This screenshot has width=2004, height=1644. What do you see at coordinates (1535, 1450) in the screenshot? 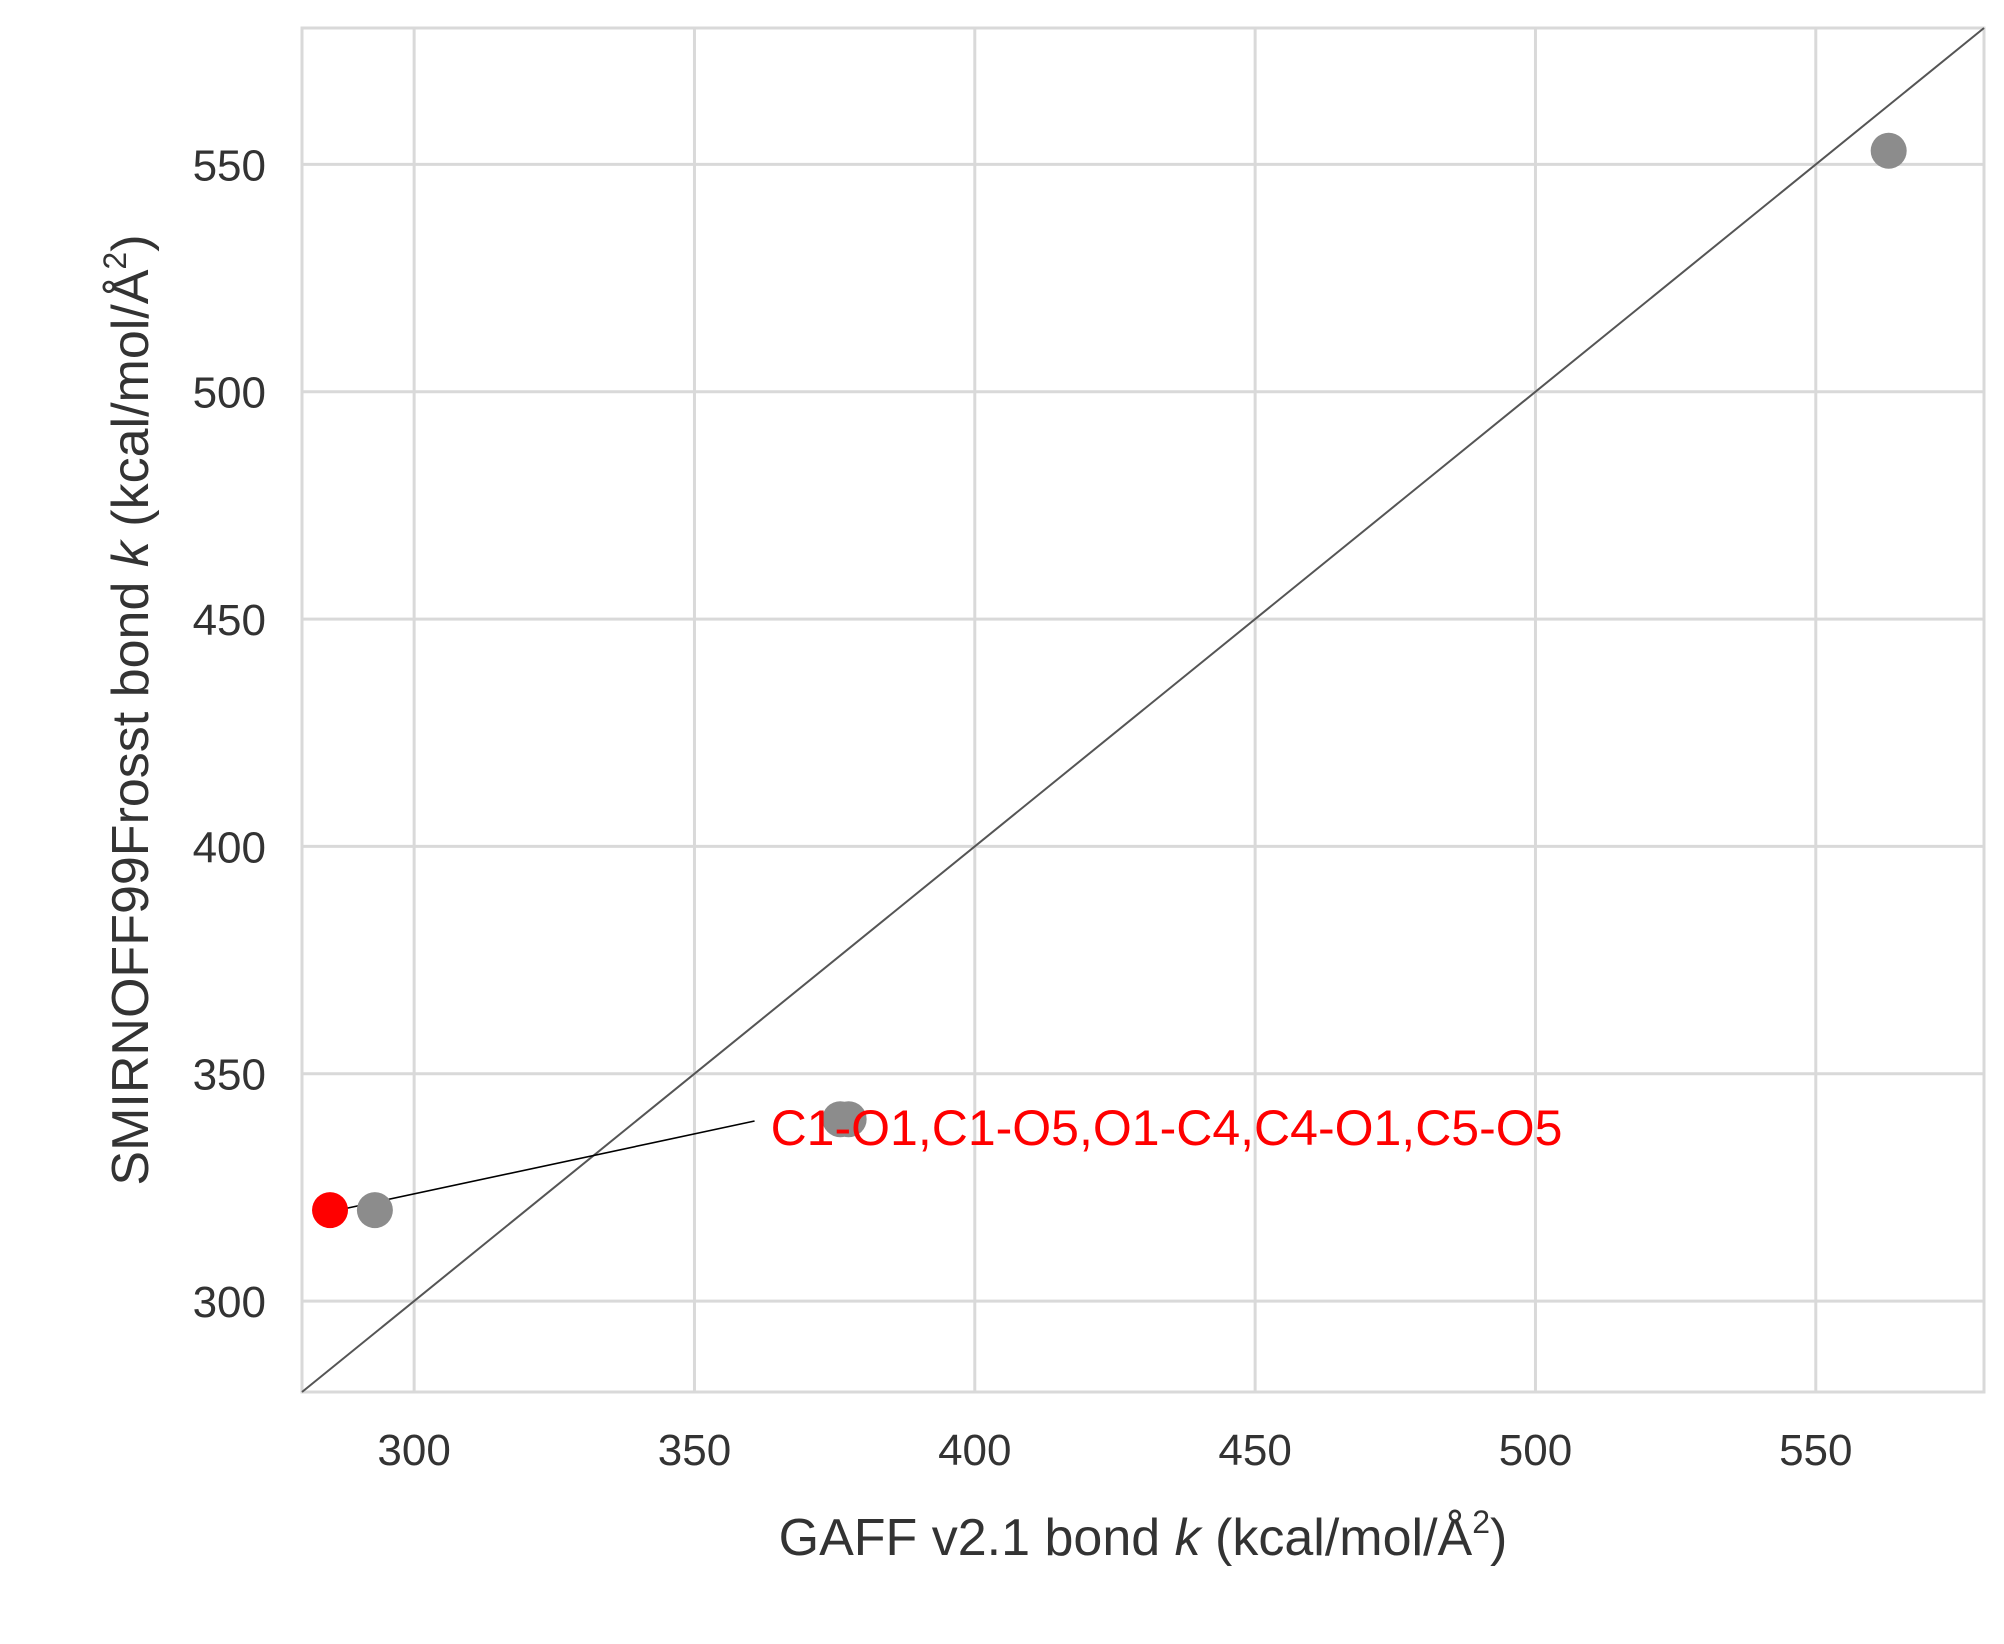
I see `x-tick-label: 500` at bounding box center [1535, 1450].